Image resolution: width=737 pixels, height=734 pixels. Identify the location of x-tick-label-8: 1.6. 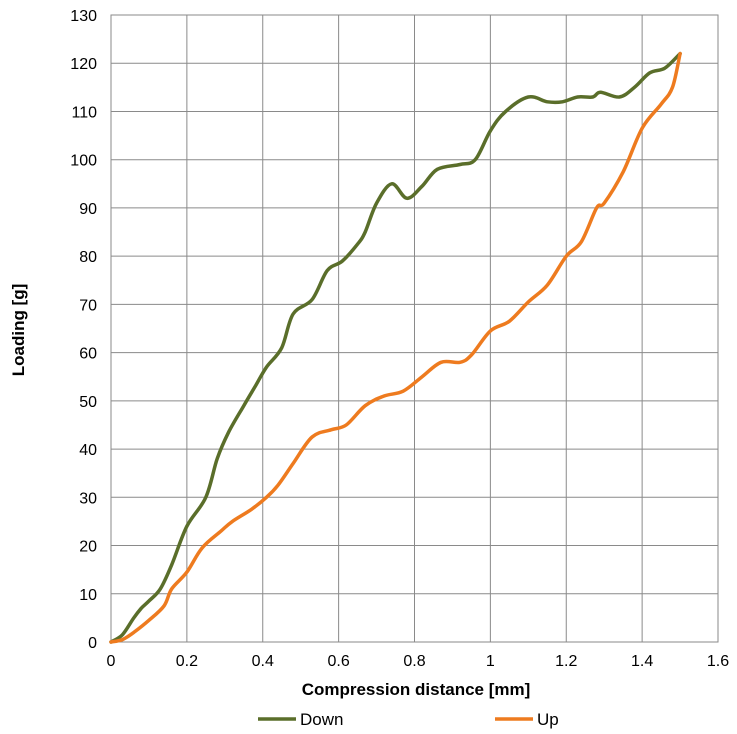
(718, 661).